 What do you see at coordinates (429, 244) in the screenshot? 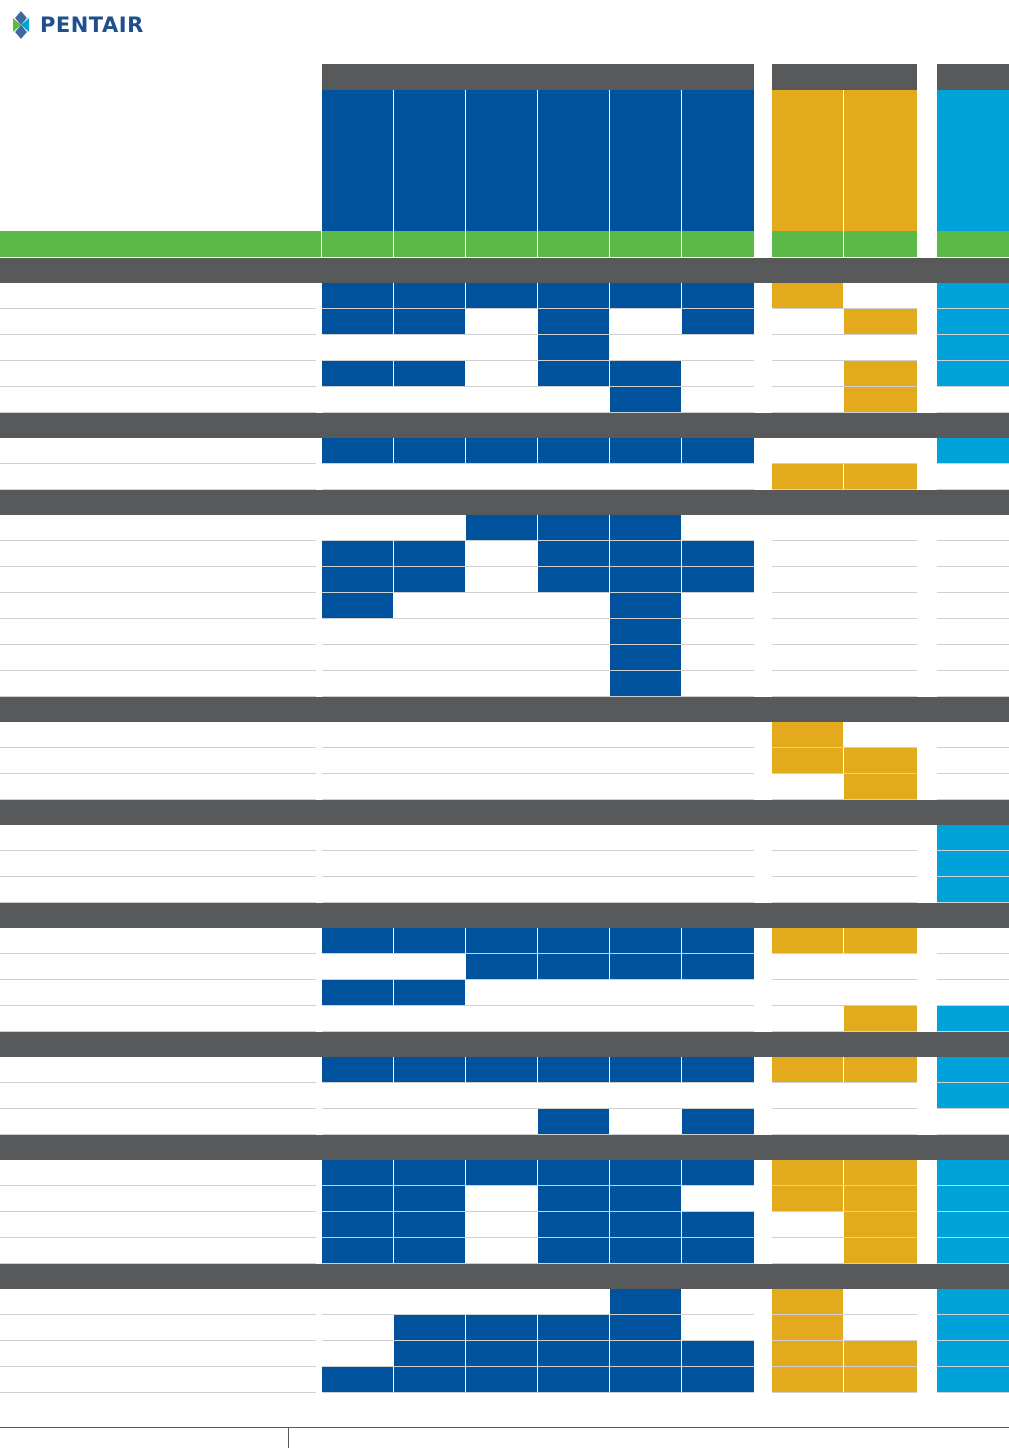
I see `green-band-b2` at bounding box center [429, 244].